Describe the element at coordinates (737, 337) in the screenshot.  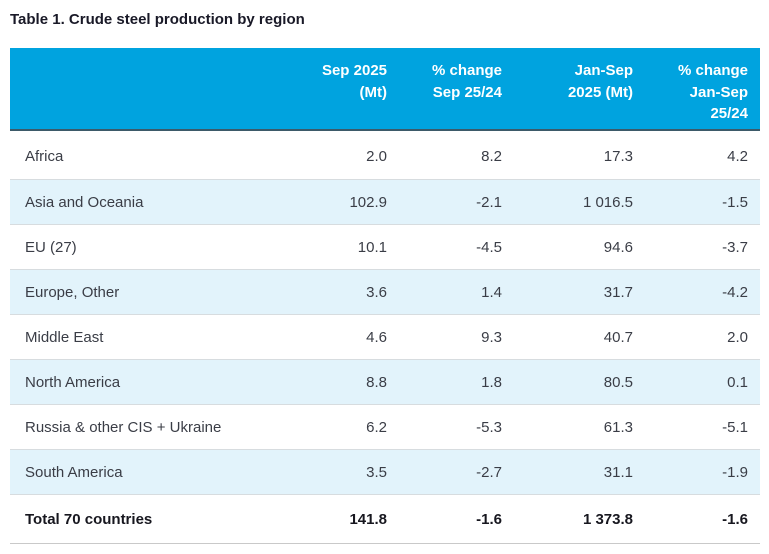
I see `pct-change-jan-sep-value: 2.0` at that location.